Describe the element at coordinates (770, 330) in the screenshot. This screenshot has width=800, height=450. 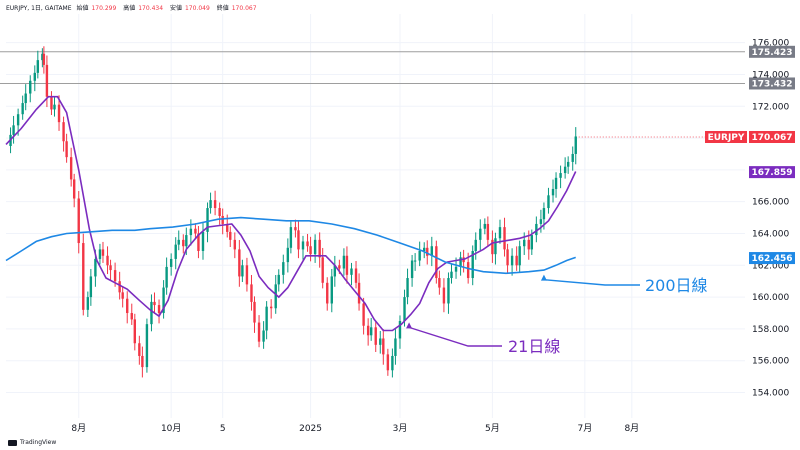
I see `y-tick-label: 158.000` at that location.